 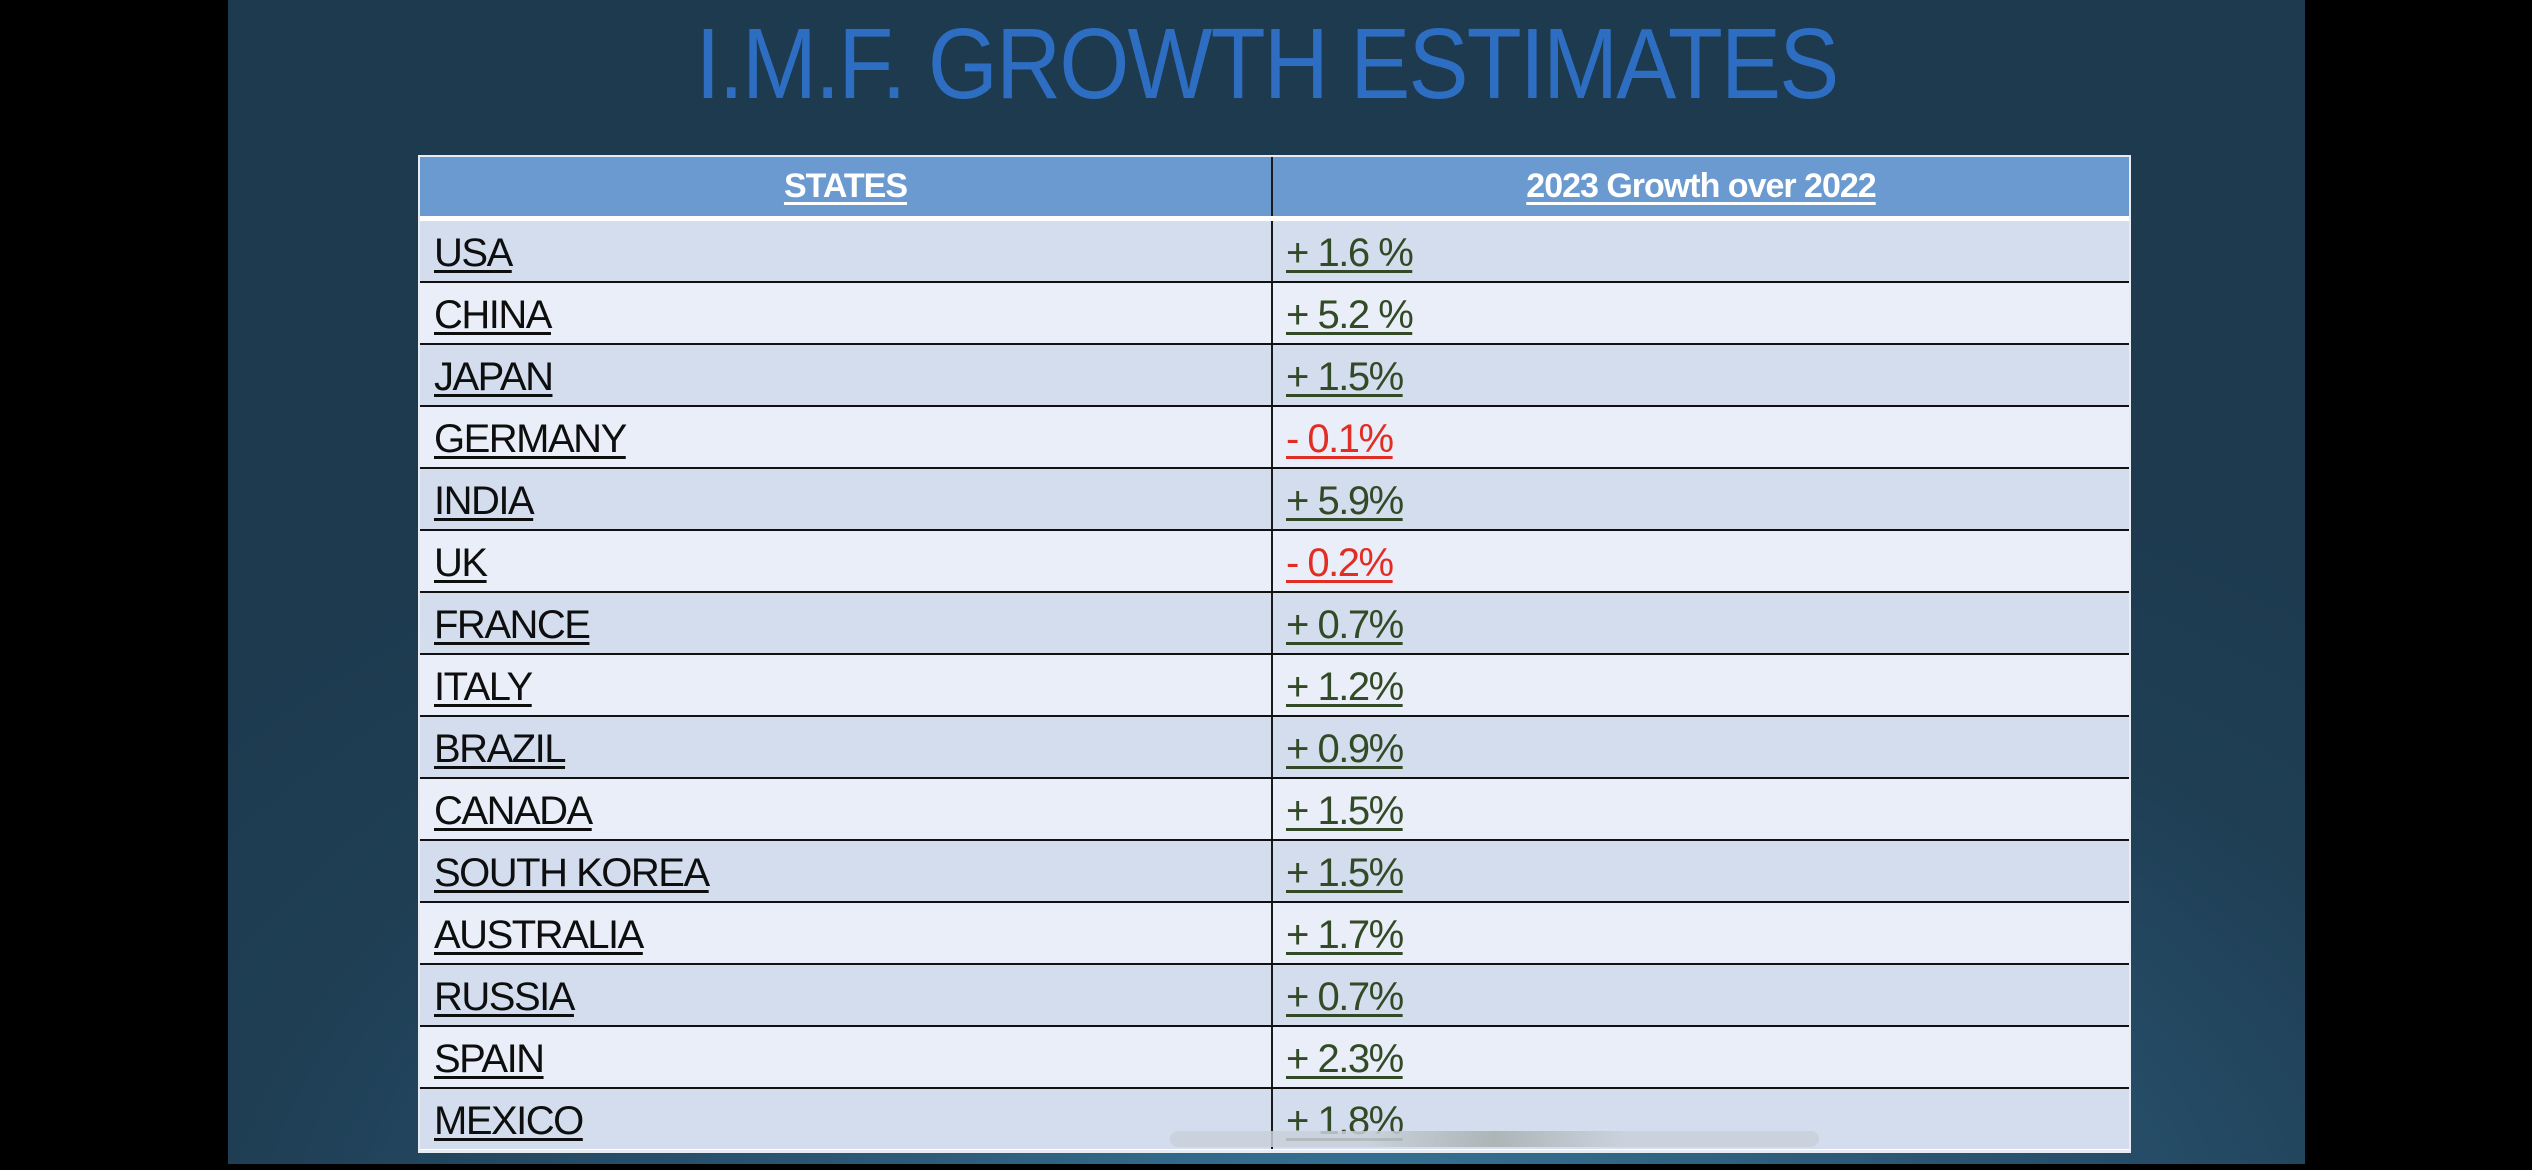 What do you see at coordinates (846, 623) in the screenshot?
I see `state-name: FRANCE` at bounding box center [846, 623].